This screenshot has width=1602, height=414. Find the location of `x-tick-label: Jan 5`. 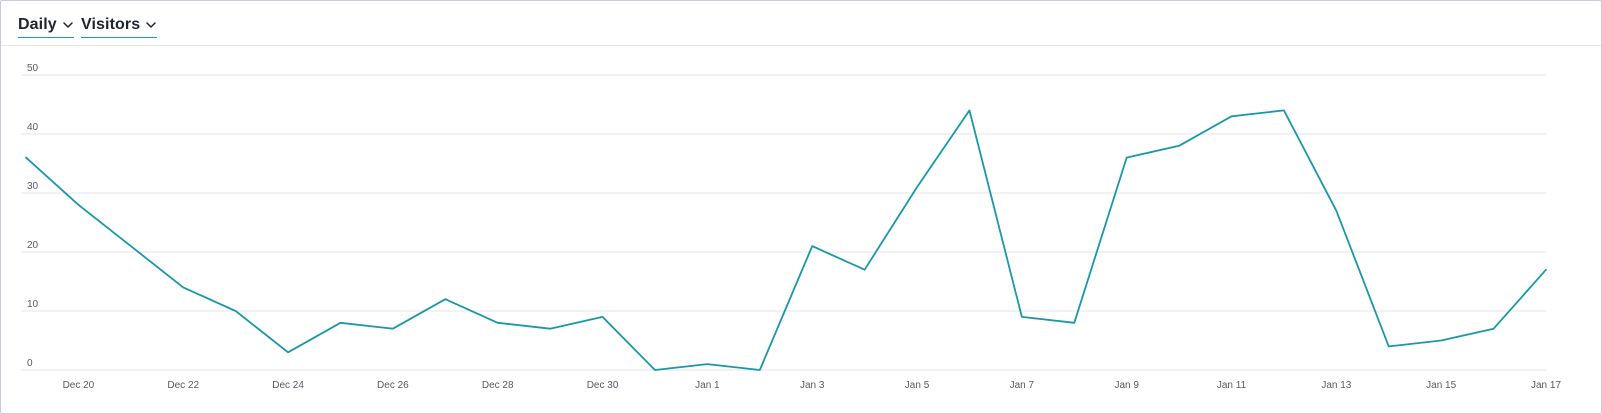

x-tick-label: Jan 5 is located at coordinates (917, 385).